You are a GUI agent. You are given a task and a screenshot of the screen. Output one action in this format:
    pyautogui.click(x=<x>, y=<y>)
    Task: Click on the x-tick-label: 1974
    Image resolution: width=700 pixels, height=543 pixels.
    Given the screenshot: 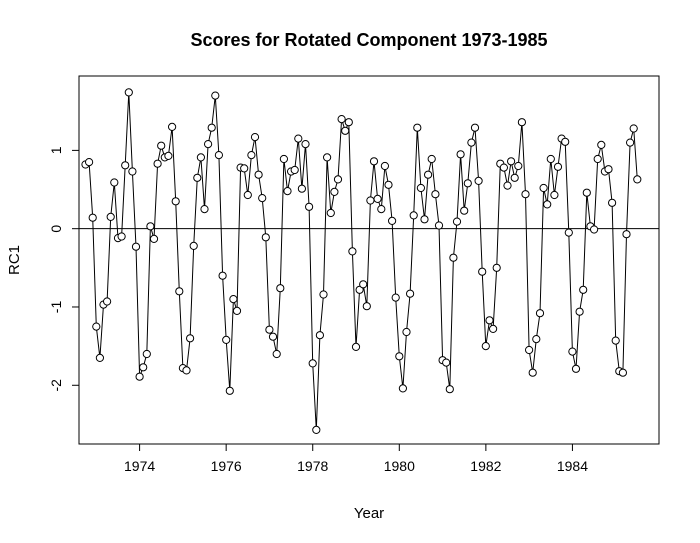 What is the action you would take?
    pyautogui.click(x=139, y=466)
    